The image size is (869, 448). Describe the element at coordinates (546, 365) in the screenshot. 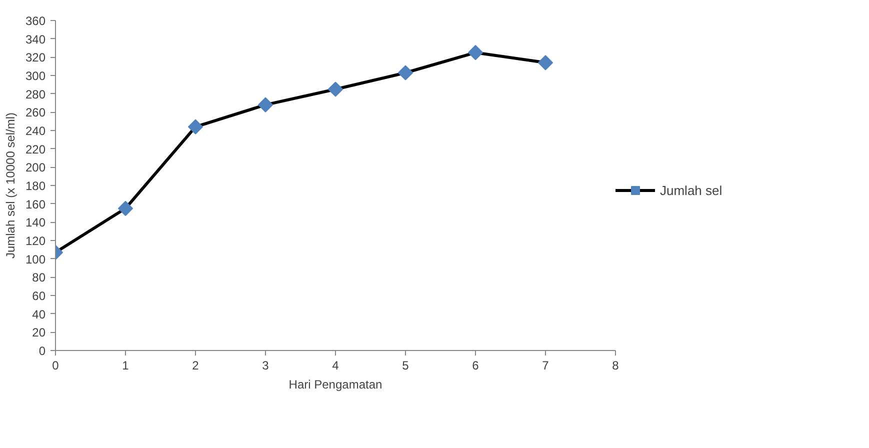

I see `x-tick-label: 7` at that location.